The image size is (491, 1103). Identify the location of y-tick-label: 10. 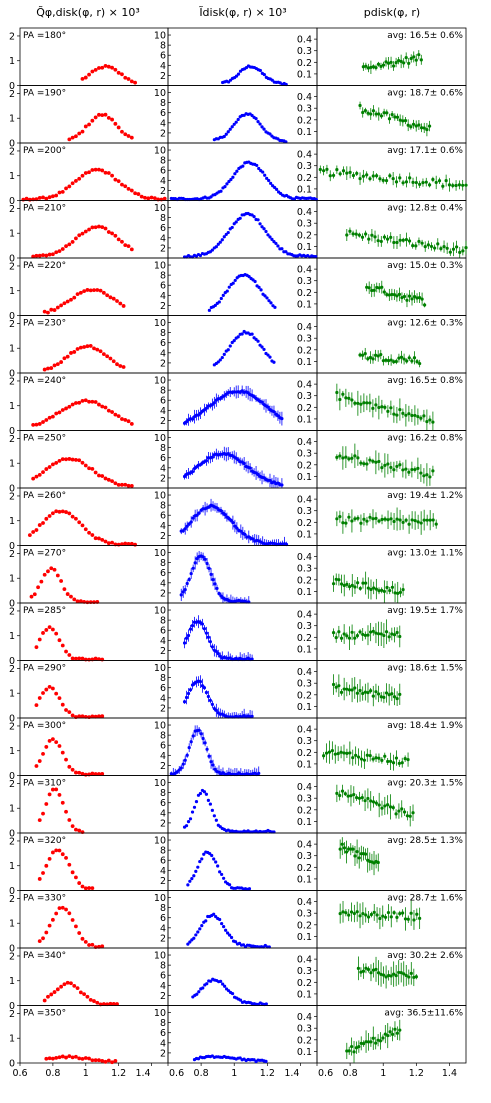
(160, 36).